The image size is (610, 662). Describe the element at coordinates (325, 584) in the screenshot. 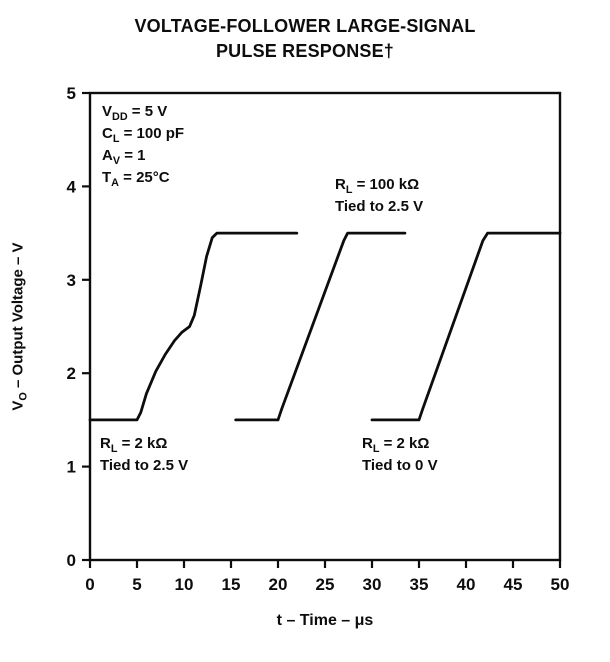

I see `x-tick-label: 25` at that location.